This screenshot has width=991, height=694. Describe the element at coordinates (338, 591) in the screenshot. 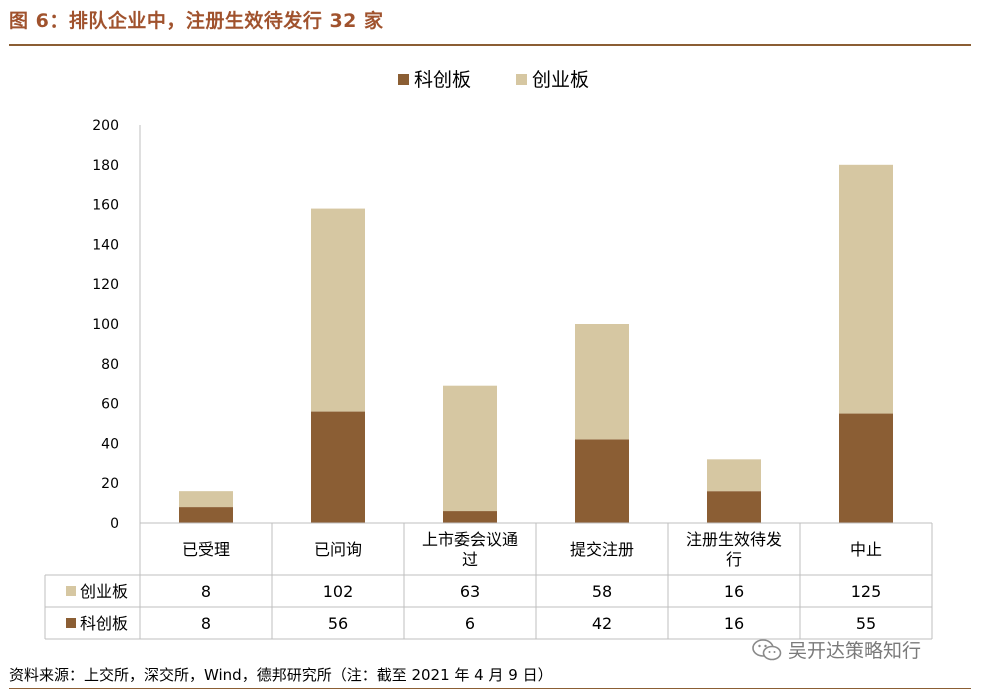

I see `table-cell: 102` at that location.